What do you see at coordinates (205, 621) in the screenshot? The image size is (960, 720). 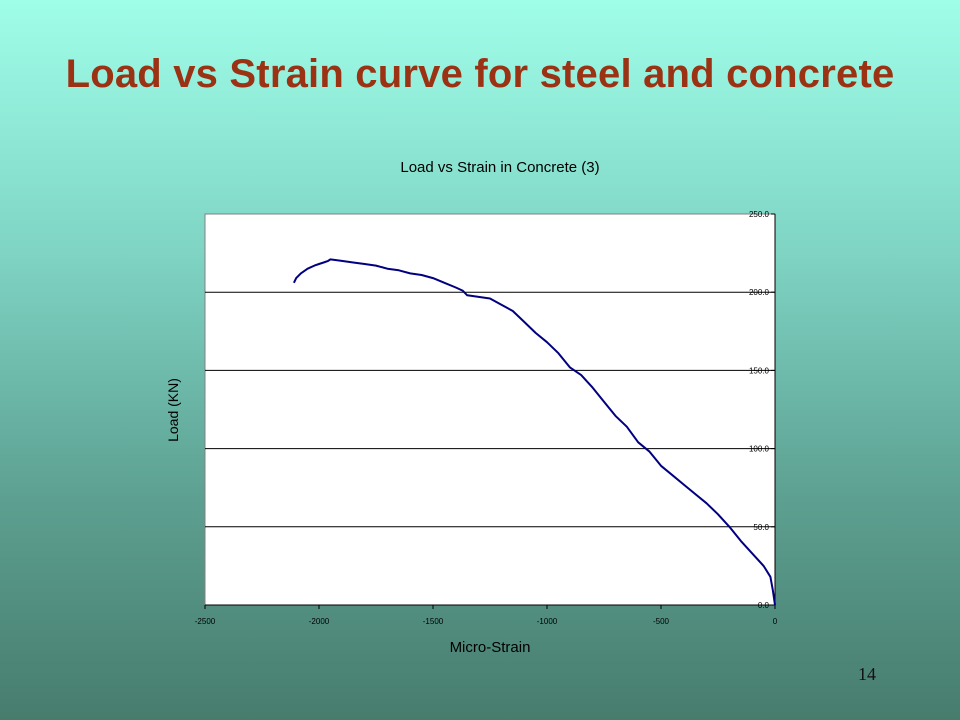 I see `x-tick-label: -2500` at bounding box center [205, 621].